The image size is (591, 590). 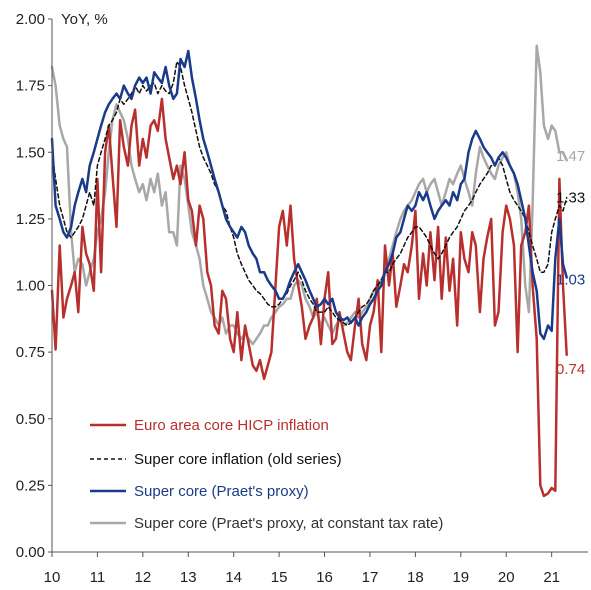 I want to click on end-label-2: 1.03, so click(x=570, y=280).